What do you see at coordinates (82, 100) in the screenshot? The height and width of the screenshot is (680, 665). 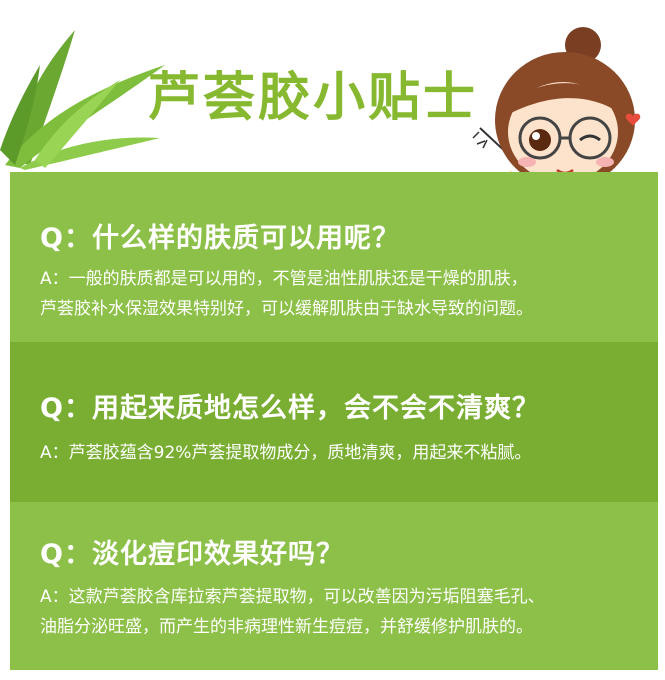 I see `aloe-leaves-icon` at bounding box center [82, 100].